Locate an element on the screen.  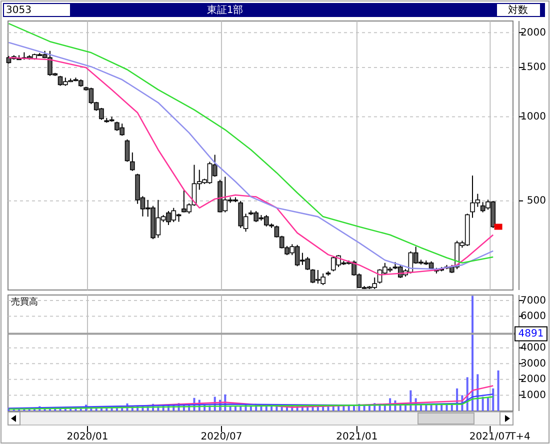
ref-line-label: 4891 is located at coordinates (531, 334).